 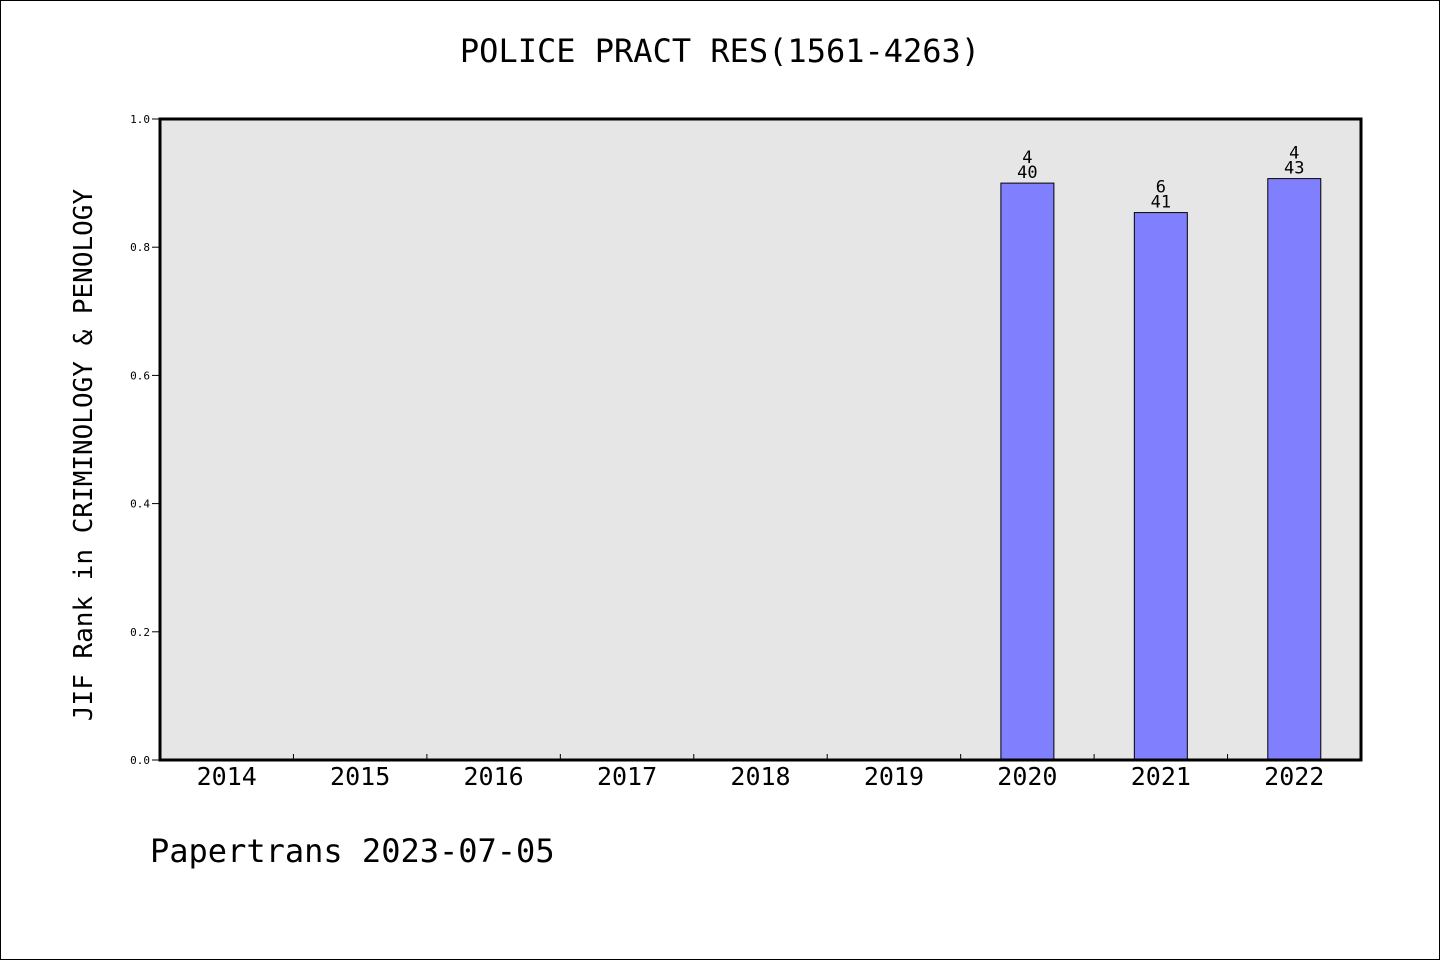 What do you see at coordinates (1294, 169) in the screenshot?
I see `bar-label-total: 43` at bounding box center [1294, 169].